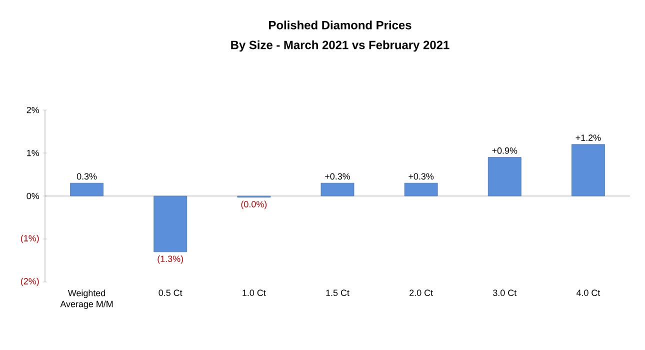 The width and height of the screenshot is (645, 350). Describe the element at coordinates (588, 137) in the screenshot. I see `data-label: +1.2%` at that location.